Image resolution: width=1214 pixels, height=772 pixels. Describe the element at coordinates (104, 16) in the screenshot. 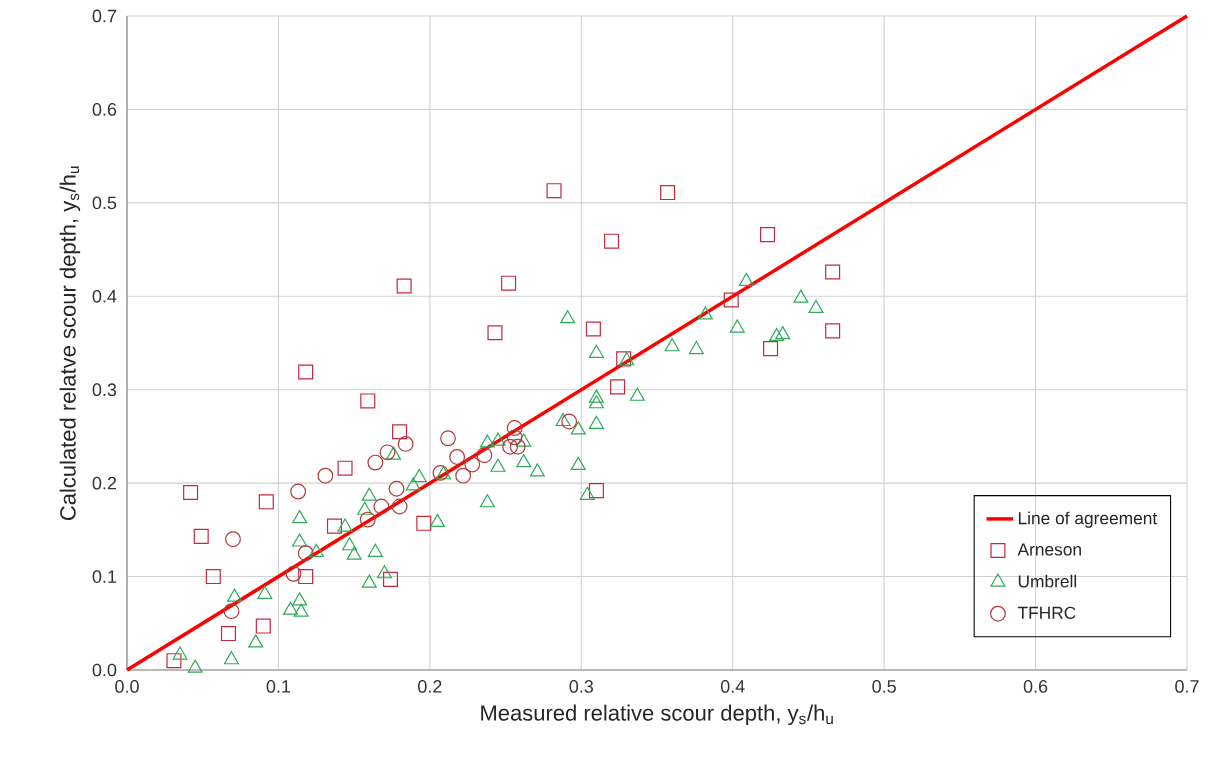

I see `y-tick-label: 0.7` at that location.